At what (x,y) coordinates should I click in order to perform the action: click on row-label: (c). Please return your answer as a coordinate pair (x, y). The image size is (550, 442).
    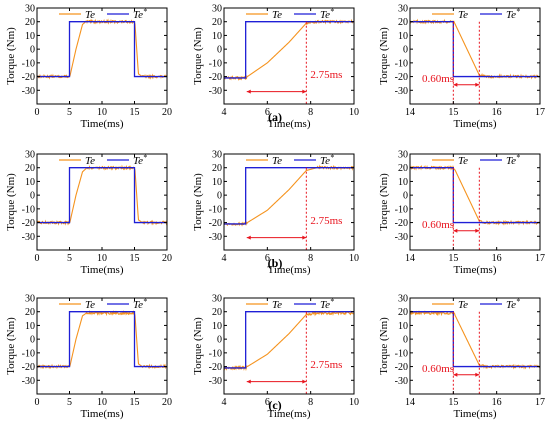
    Looking at the image, I should click on (274, 405).